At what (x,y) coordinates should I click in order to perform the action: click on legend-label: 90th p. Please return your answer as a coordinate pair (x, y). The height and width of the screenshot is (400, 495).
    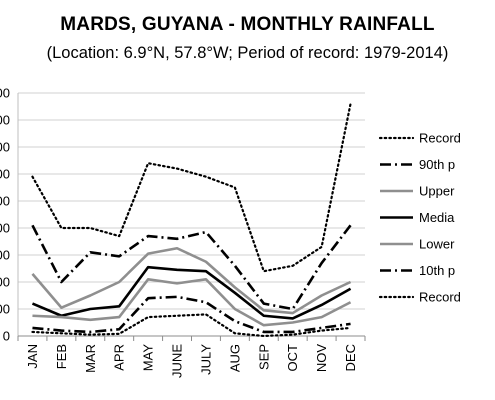
    Looking at the image, I should click on (437, 164).